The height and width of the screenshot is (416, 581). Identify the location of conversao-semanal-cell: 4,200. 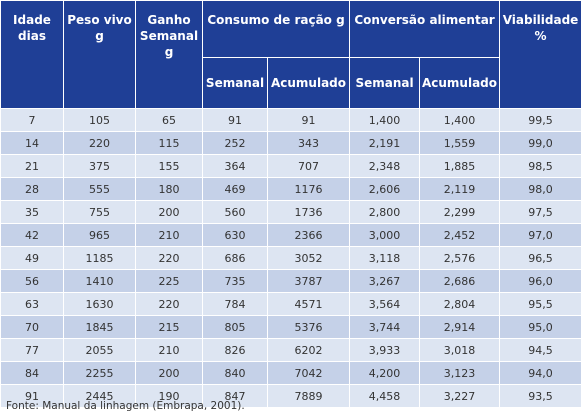
(385, 373).